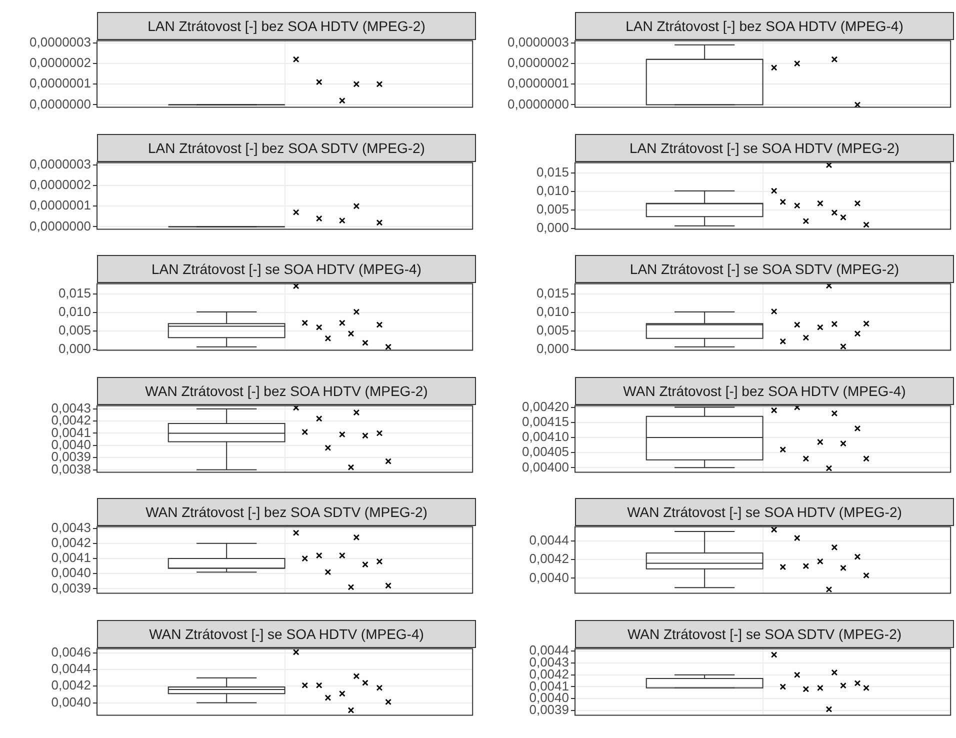  What do you see at coordinates (764, 512) in the screenshot?
I see `chart-title: WAN Ztrátovost [-] se SOA HDTV (MPEG-2)` at bounding box center [764, 512].